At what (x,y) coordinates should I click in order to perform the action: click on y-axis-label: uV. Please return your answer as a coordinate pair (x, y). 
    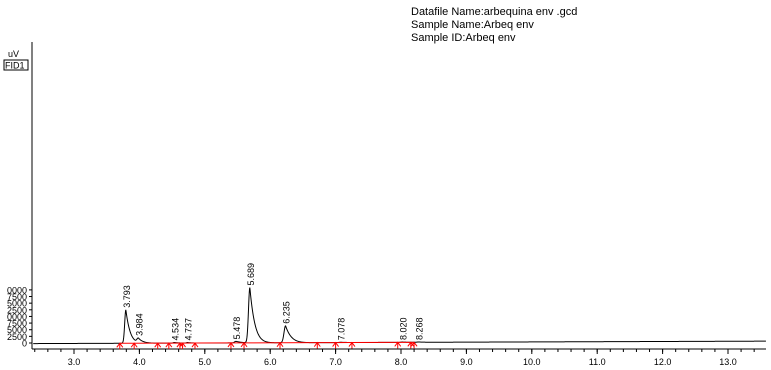
    Looking at the image, I should click on (13, 54).